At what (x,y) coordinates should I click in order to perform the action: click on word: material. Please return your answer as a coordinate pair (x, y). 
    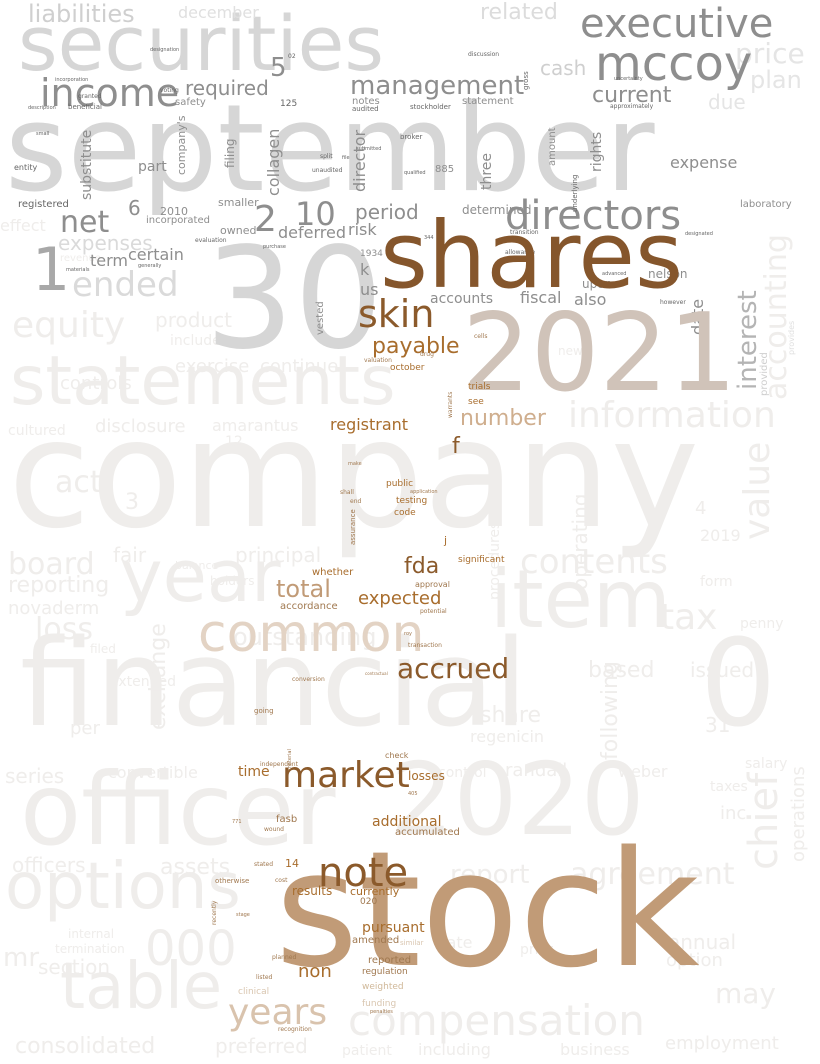
    Looking at the image, I should click on (290, 759).